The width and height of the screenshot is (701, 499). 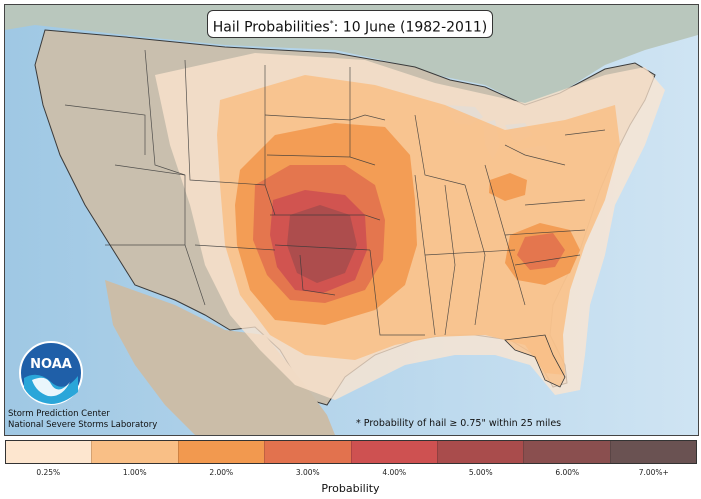 What do you see at coordinates (480, 472) in the screenshot?
I see `legend-label: 5.00%` at bounding box center [480, 472].